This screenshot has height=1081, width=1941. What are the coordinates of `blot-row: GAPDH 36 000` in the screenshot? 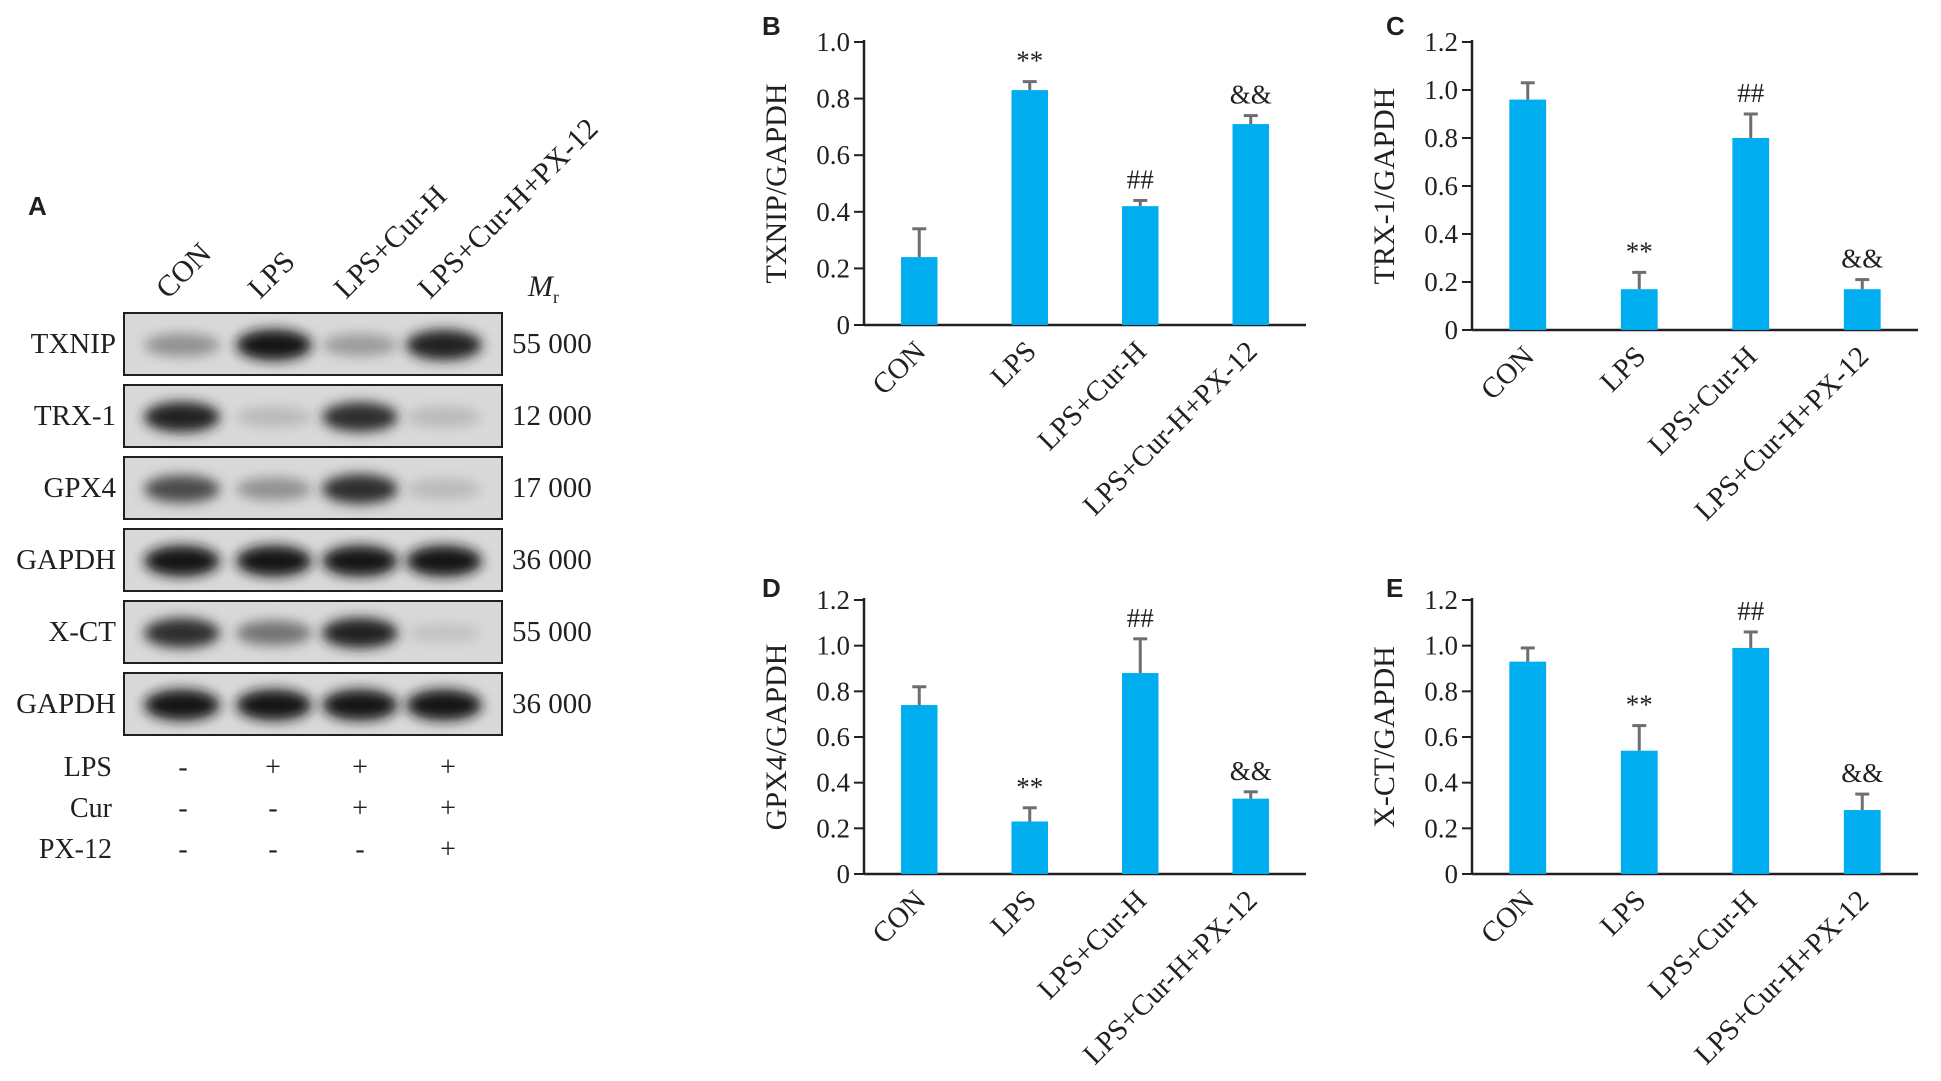 It's located at (304, 560).